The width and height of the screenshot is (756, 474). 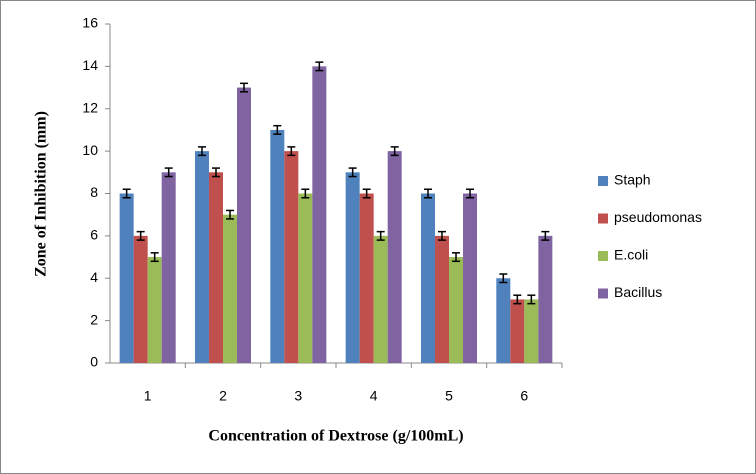 What do you see at coordinates (90, 150) in the screenshot?
I see `y-tick-label: 10` at bounding box center [90, 150].